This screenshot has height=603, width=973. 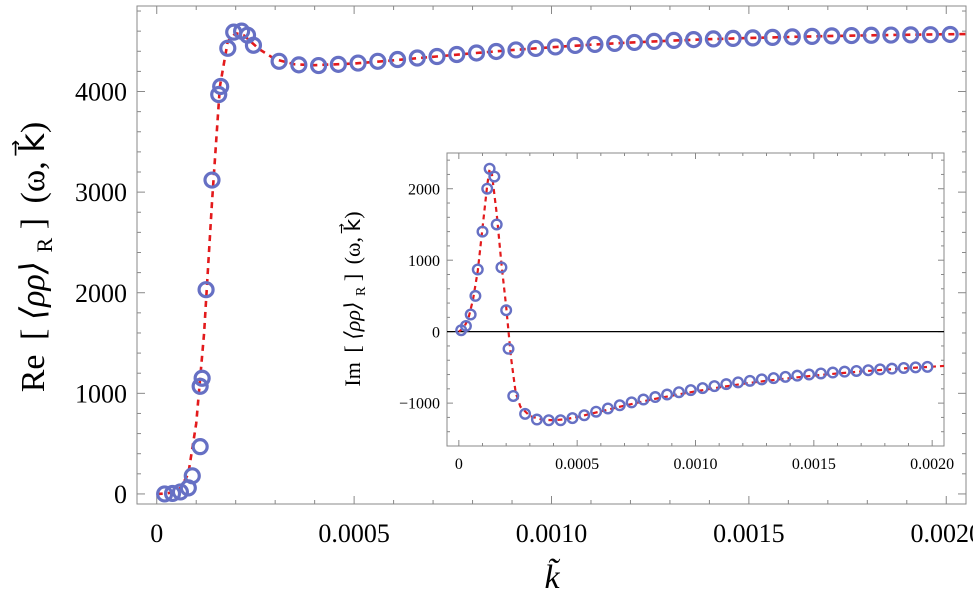 I want to click on inset-y-tick-label: −1000, so click(x=419, y=404).